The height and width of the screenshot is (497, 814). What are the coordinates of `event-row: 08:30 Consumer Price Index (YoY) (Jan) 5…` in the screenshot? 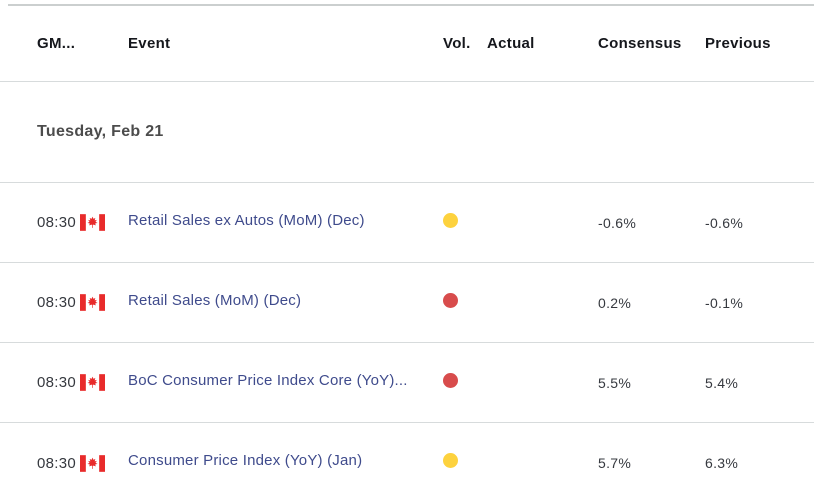 It's located at (407, 460).